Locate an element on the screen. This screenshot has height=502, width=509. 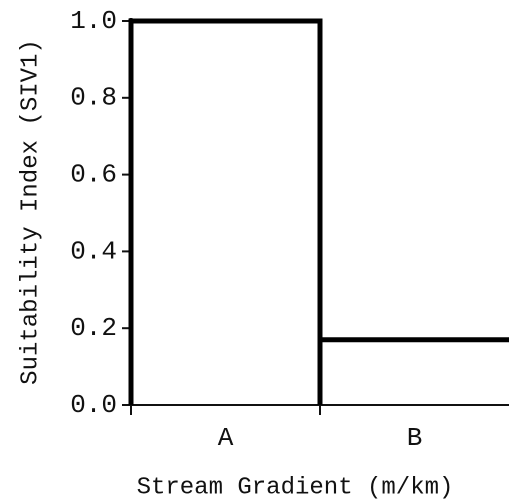
bar is located at coordinates (413, 371).